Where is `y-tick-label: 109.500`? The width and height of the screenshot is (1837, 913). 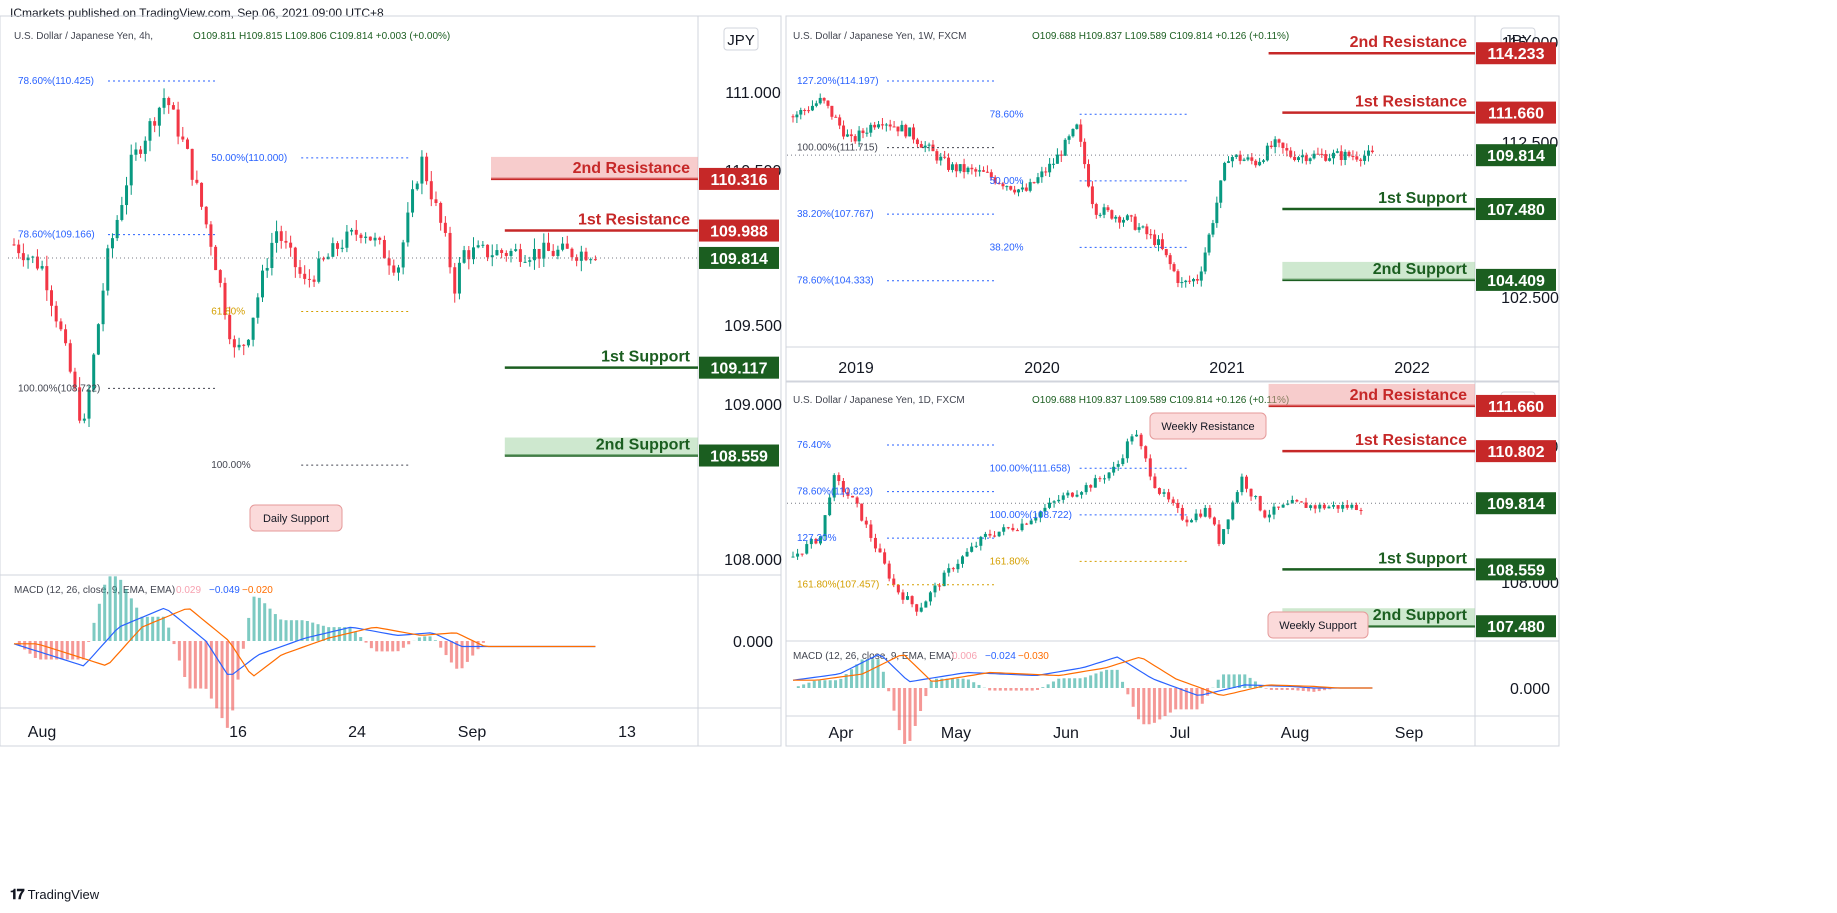 y-tick-label: 109.500 is located at coordinates (753, 326).